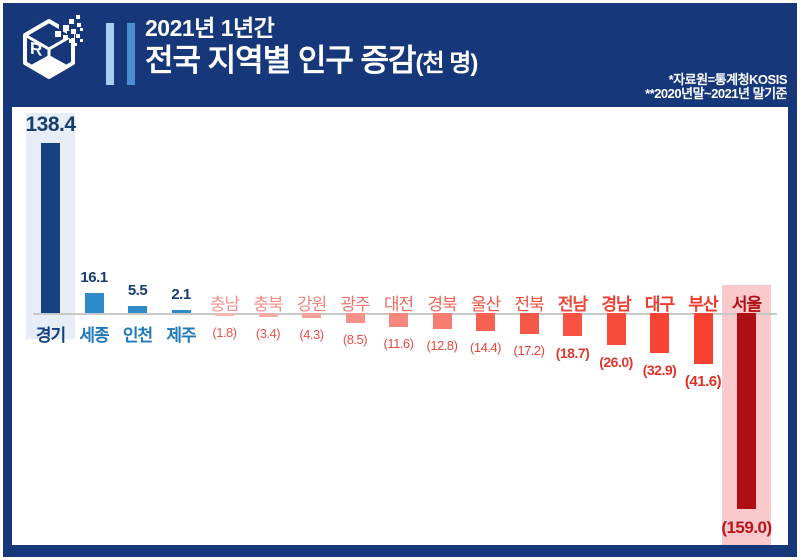 The height and width of the screenshot is (560, 800). What do you see at coordinates (137, 291) in the screenshot?
I see `value-label-incheon: 5.5` at bounding box center [137, 291].